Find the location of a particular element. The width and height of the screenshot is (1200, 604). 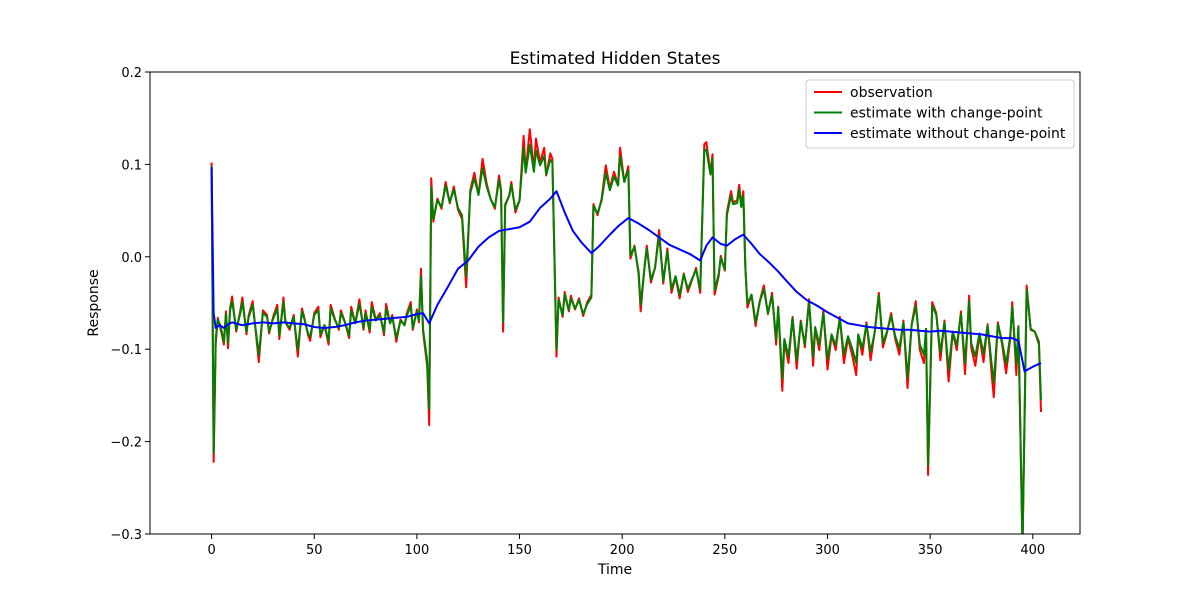

y-tick-label: 0.0 is located at coordinates (131, 258).